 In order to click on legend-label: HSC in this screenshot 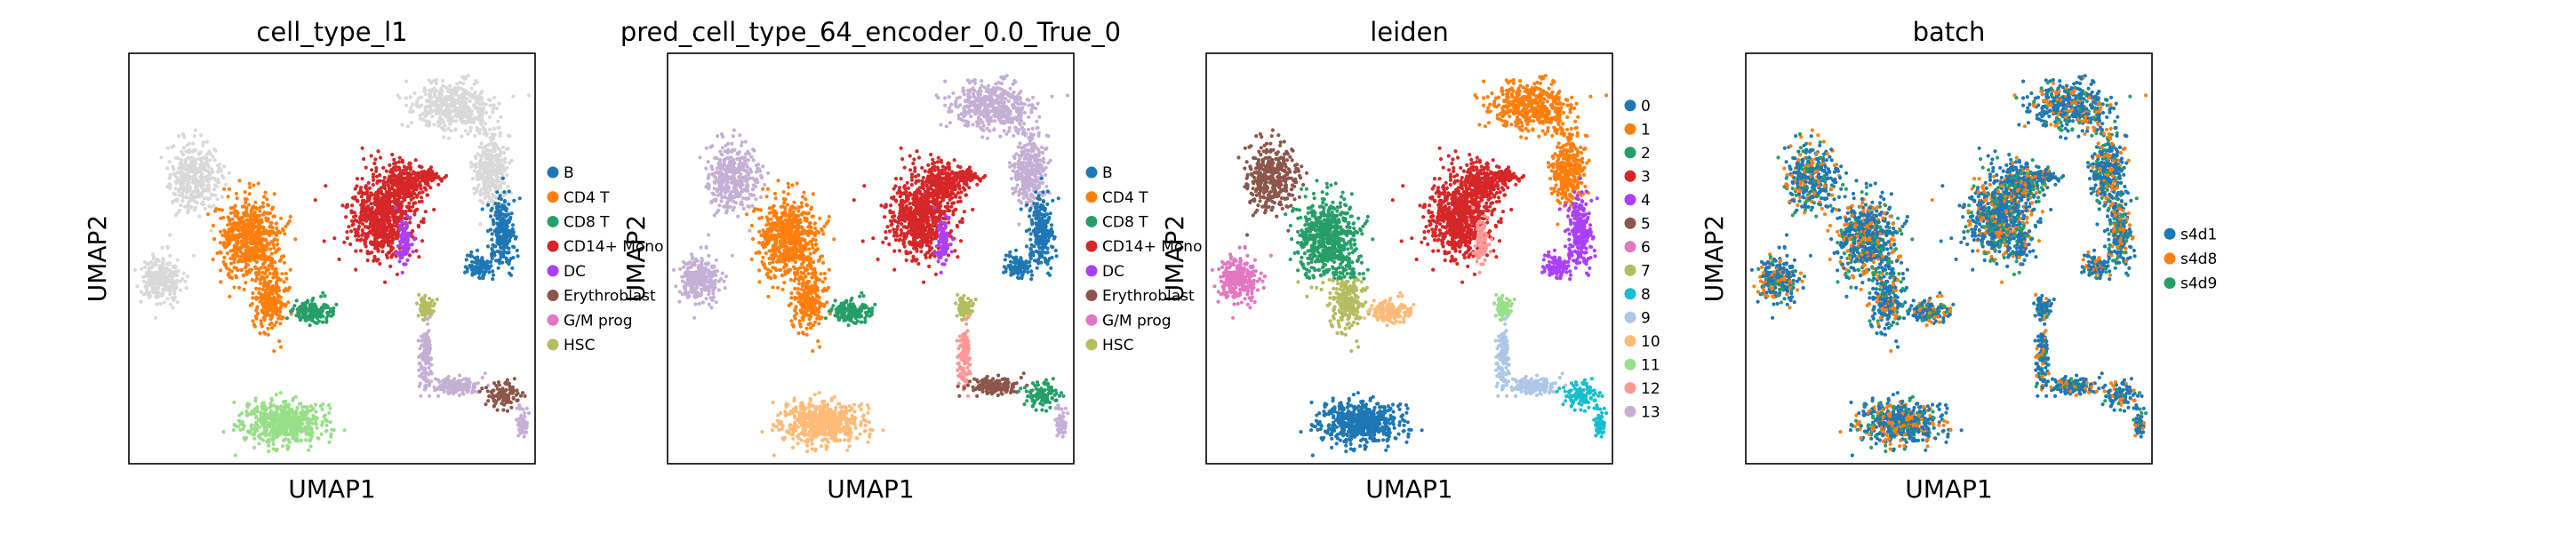, I will do `click(579, 345)`.